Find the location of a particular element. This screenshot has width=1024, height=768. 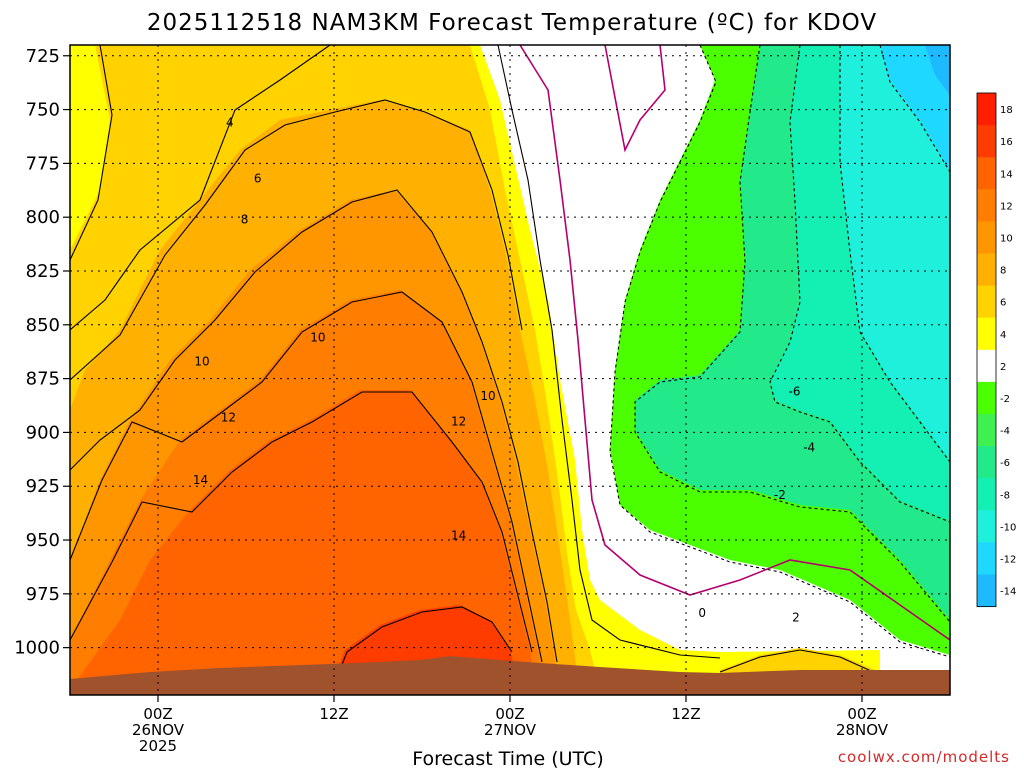

y-tick-label: 900 is located at coordinates (43, 432).